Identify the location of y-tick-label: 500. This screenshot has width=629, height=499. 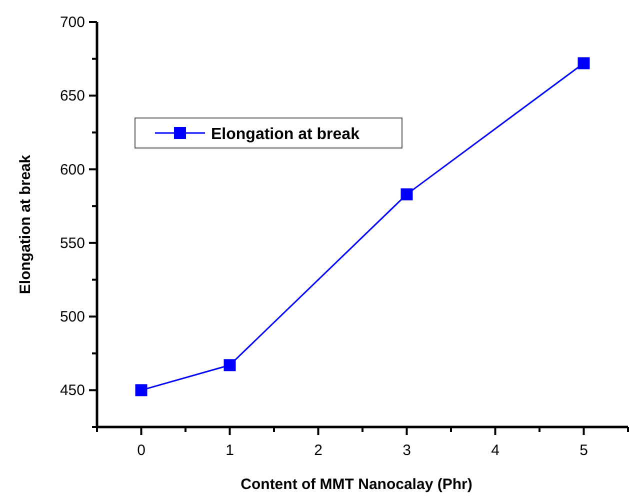
(72, 317).